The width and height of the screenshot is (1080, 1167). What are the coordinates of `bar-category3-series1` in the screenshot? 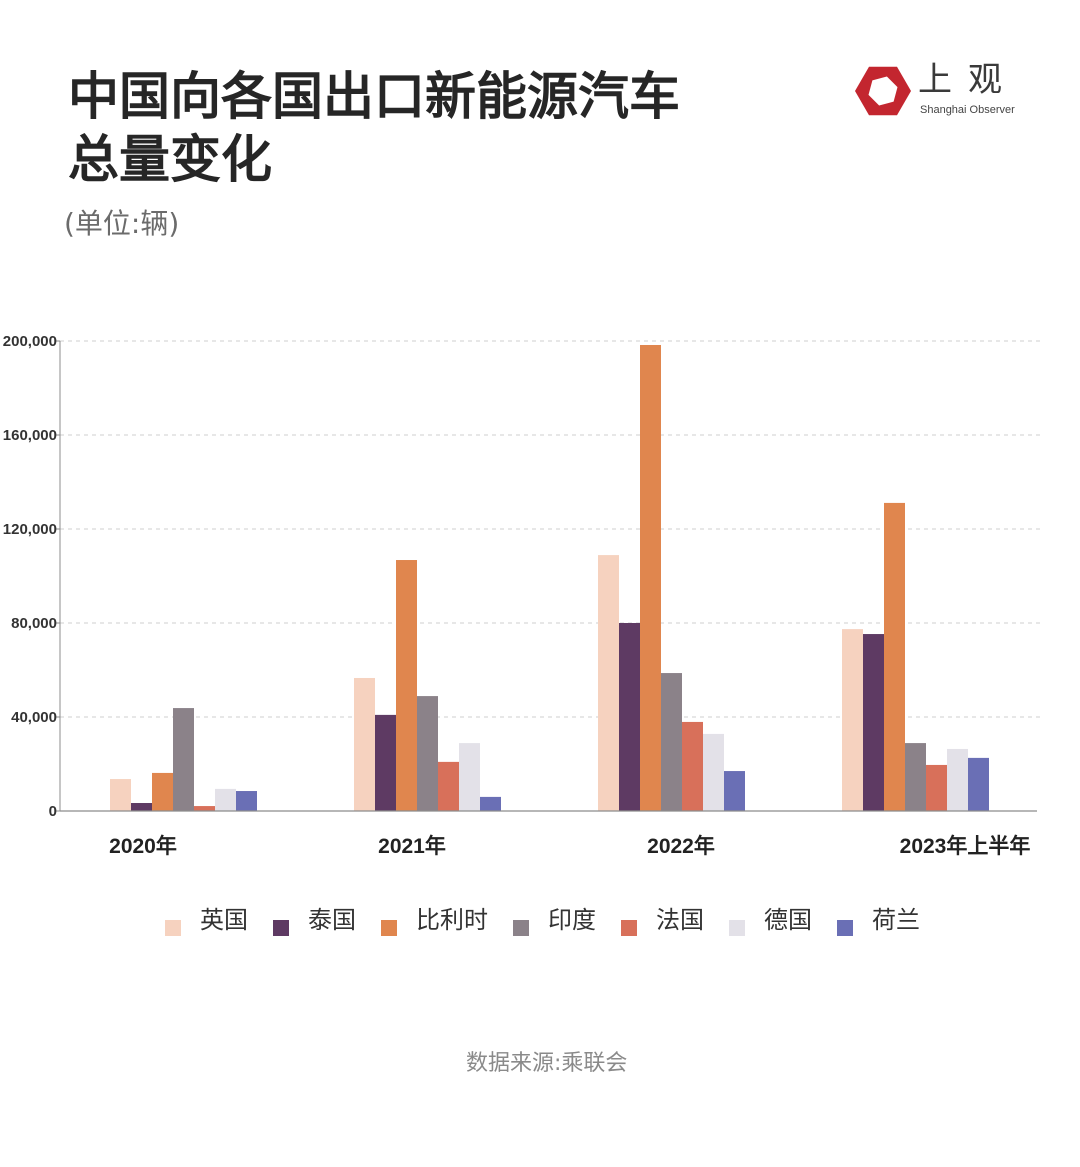 It's located at (608, 683).